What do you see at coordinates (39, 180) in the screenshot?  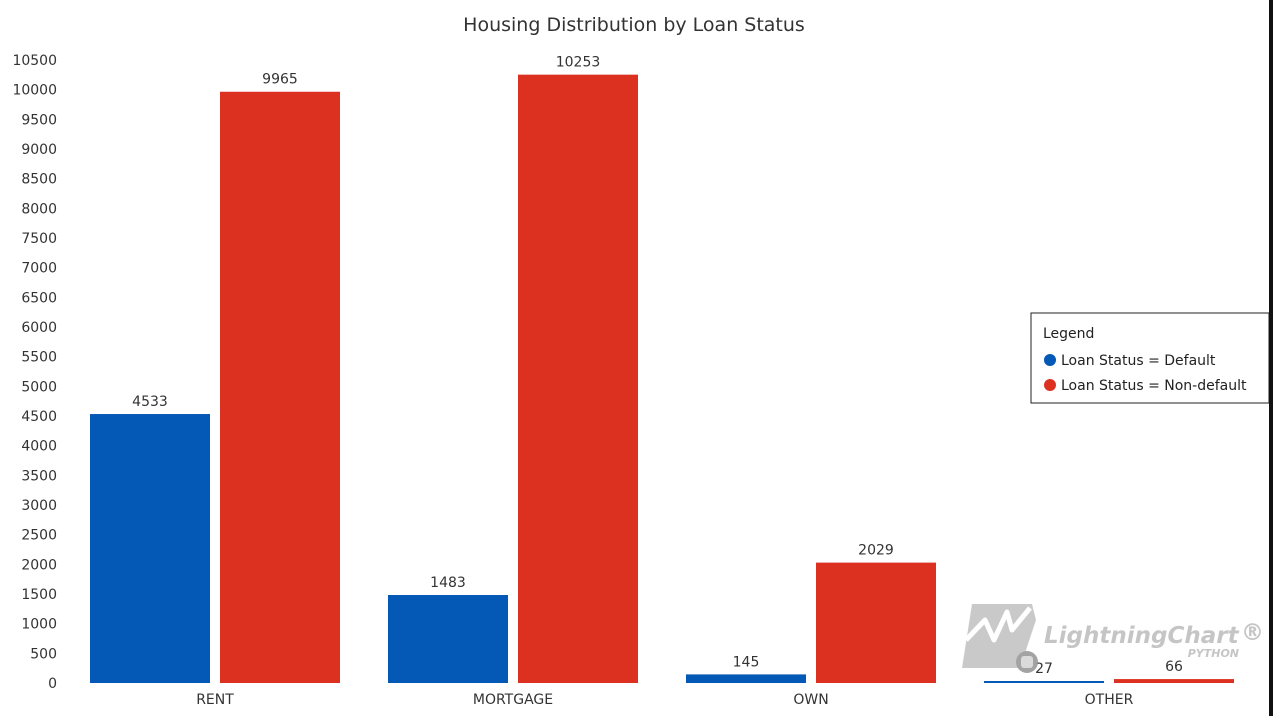 I see `y-tick-label-8500: 8500` at bounding box center [39, 180].